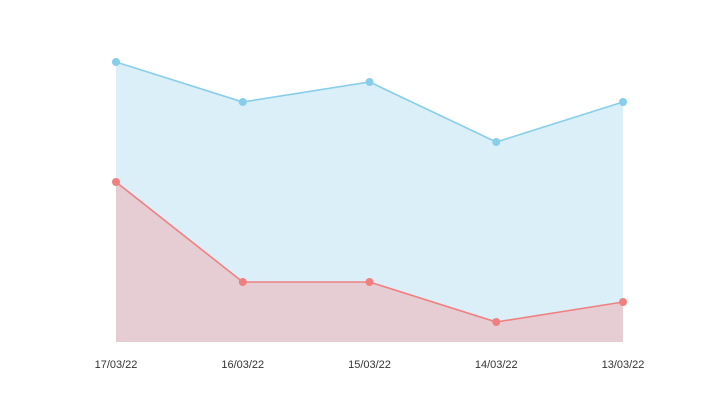  Describe the element at coordinates (623, 102) in the screenshot. I see `series-1-point-13/03/22` at that location.